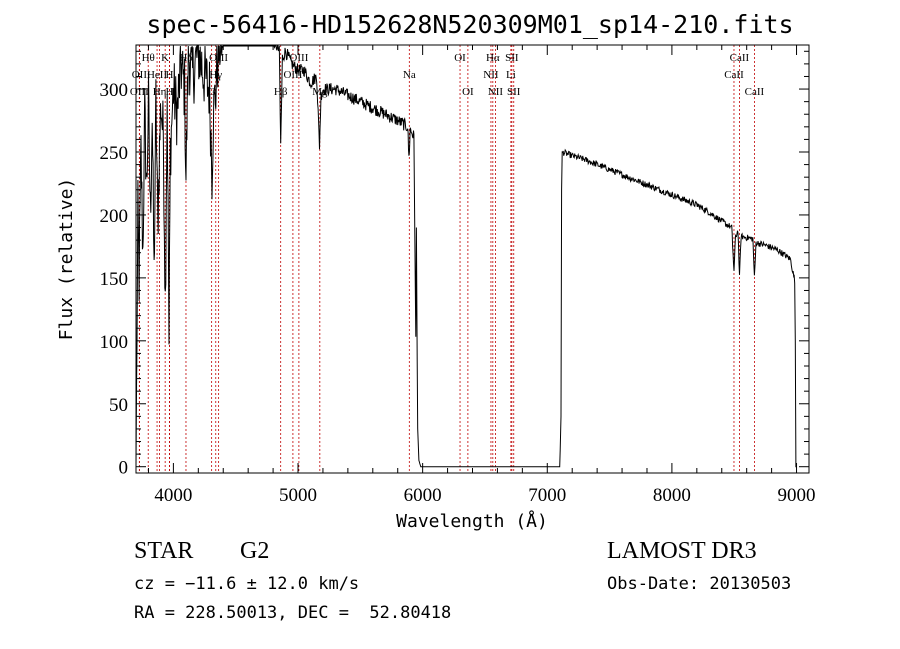  I want to click on survey-name: LAMOST DR3, so click(682, 551).